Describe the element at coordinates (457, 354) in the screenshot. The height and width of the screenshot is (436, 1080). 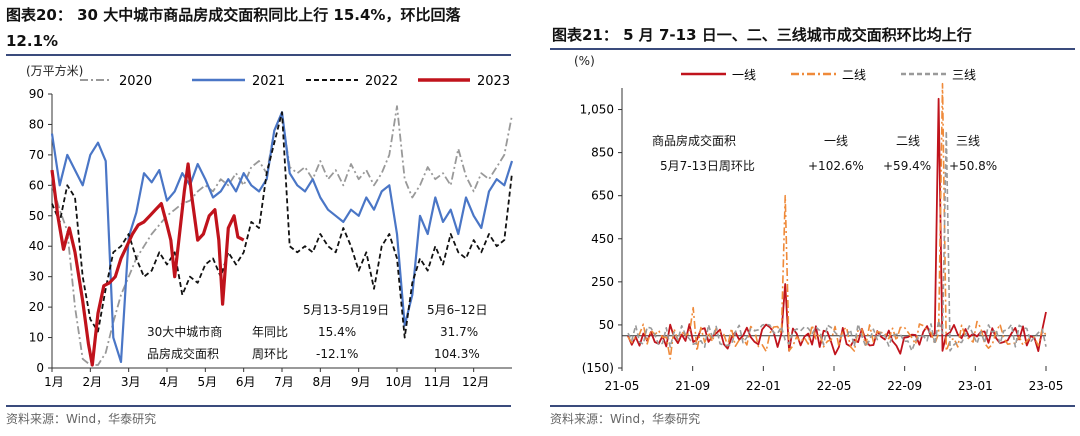
I see `left-p2-wow: 104.3%` at that location.